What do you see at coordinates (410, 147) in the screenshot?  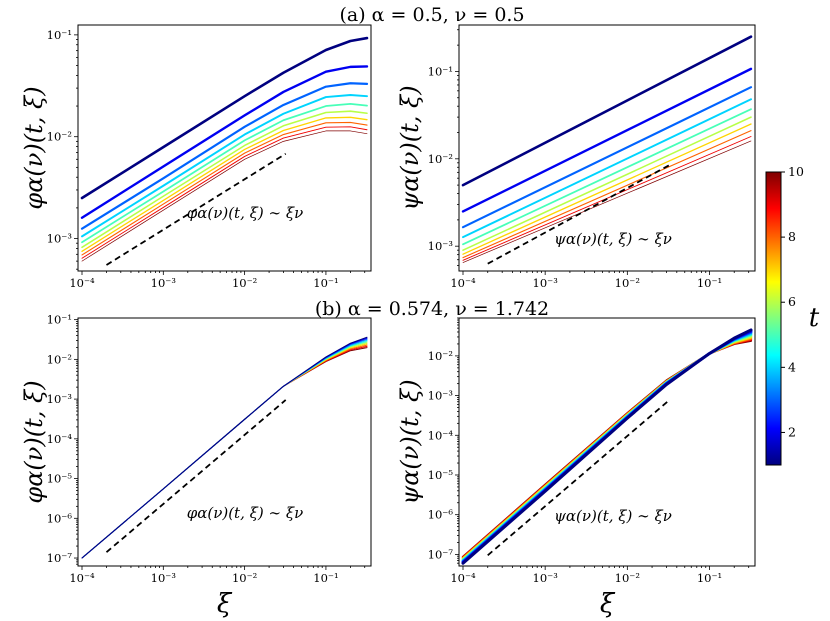 I see `ylabel-a2: ψα(ν)(t, ξ)` at bounding box center [410, 147].